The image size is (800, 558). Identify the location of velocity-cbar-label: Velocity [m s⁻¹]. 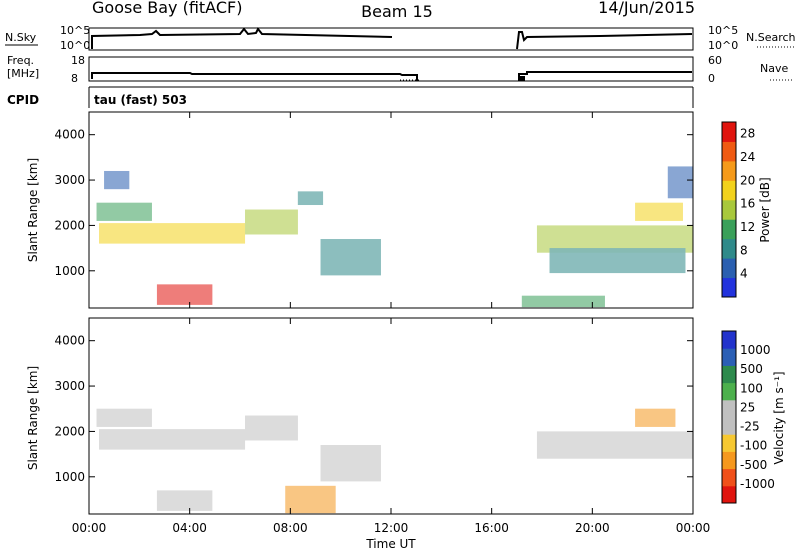
(779, 417).